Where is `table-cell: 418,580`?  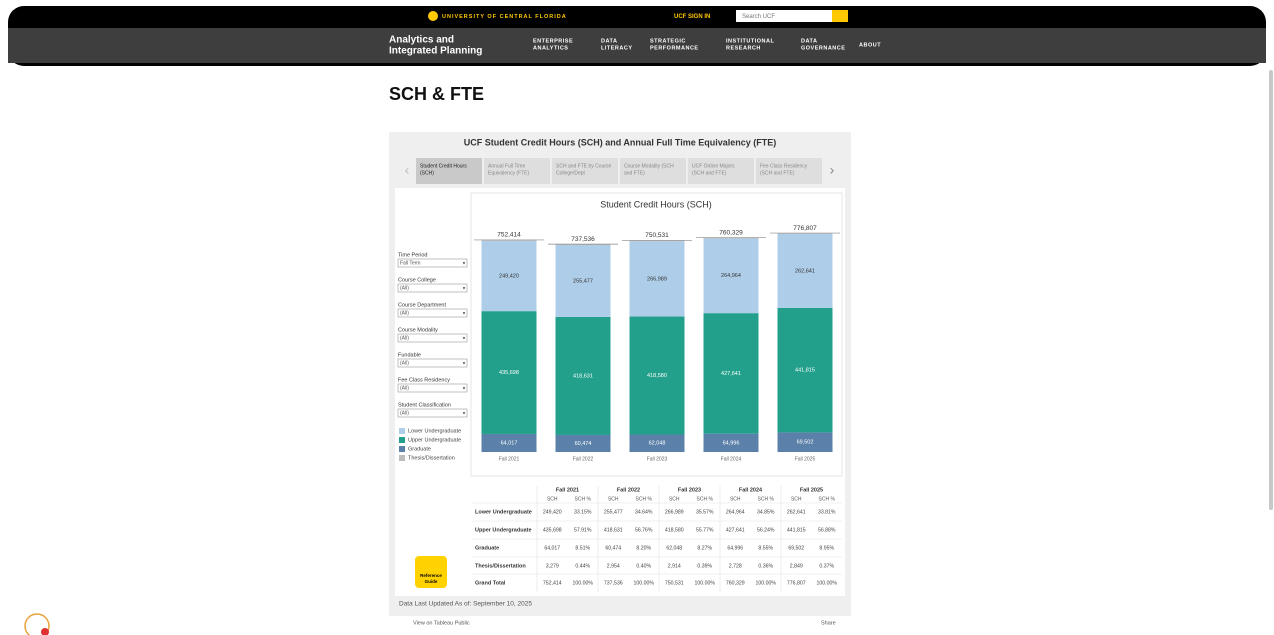
table-cell: 418,580 is located at coordinates (674, 530).